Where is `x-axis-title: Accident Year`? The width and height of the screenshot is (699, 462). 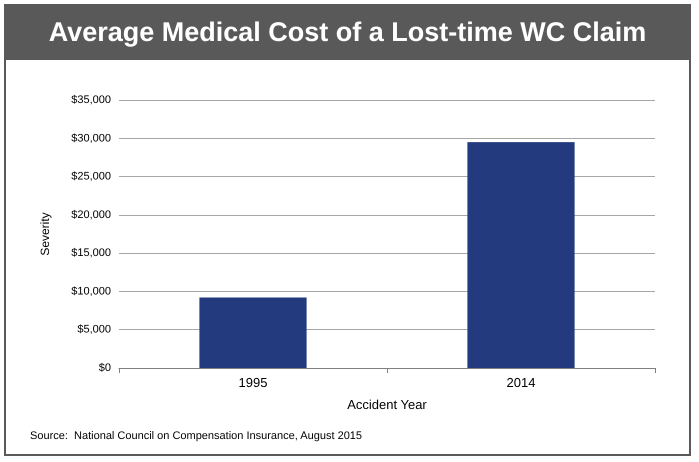 x-axis-title: Accident Year is located at coordinates (387, 404).